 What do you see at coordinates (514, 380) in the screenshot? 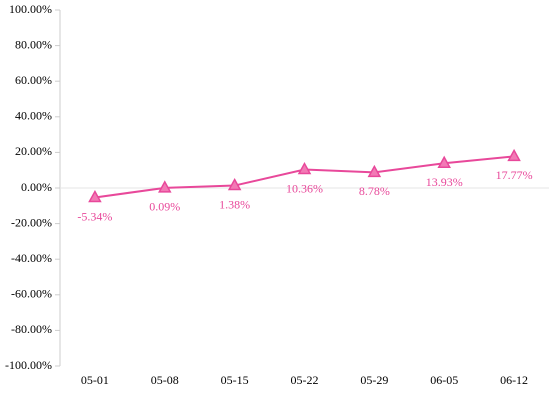
I see `x-tick-label: 06-12` at bounding box center [514, 380].